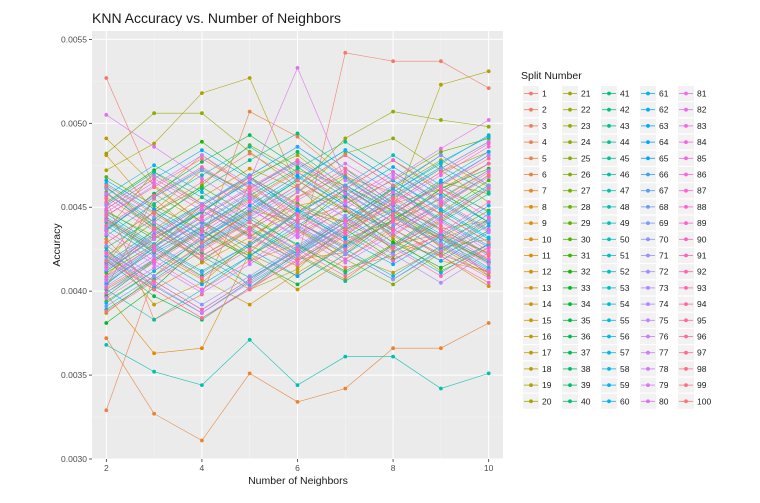 The width and height of the screenshot is (760, 503). Describe the element at coordinates (702, 256) in the screenshot. I see `legend-label: 91` at that location.